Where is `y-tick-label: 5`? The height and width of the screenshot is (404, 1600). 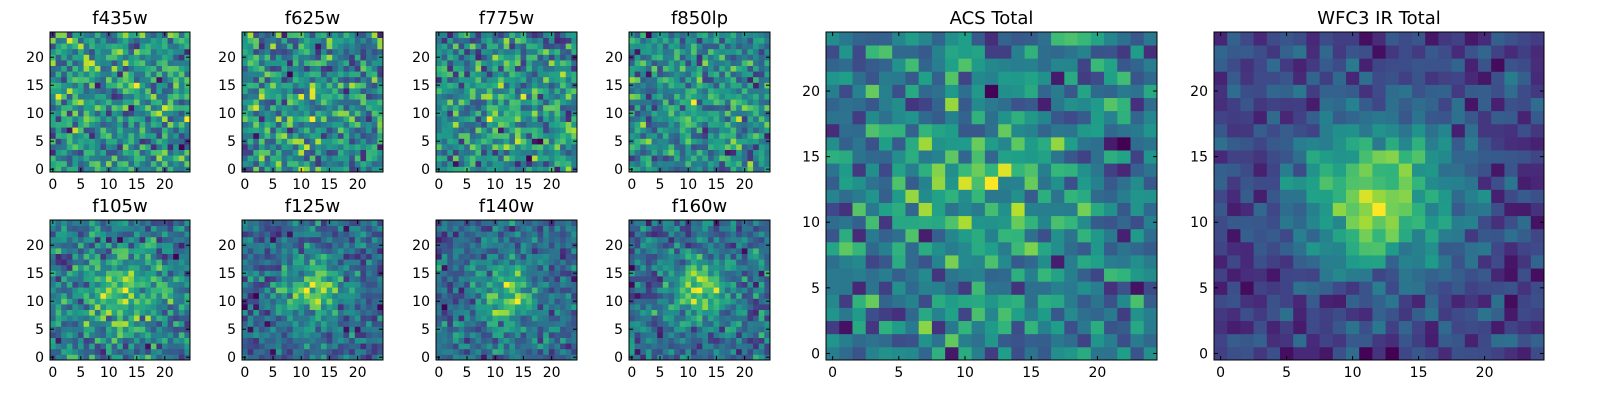 y-tick-label: 5 is located at coordinates (618, 142).